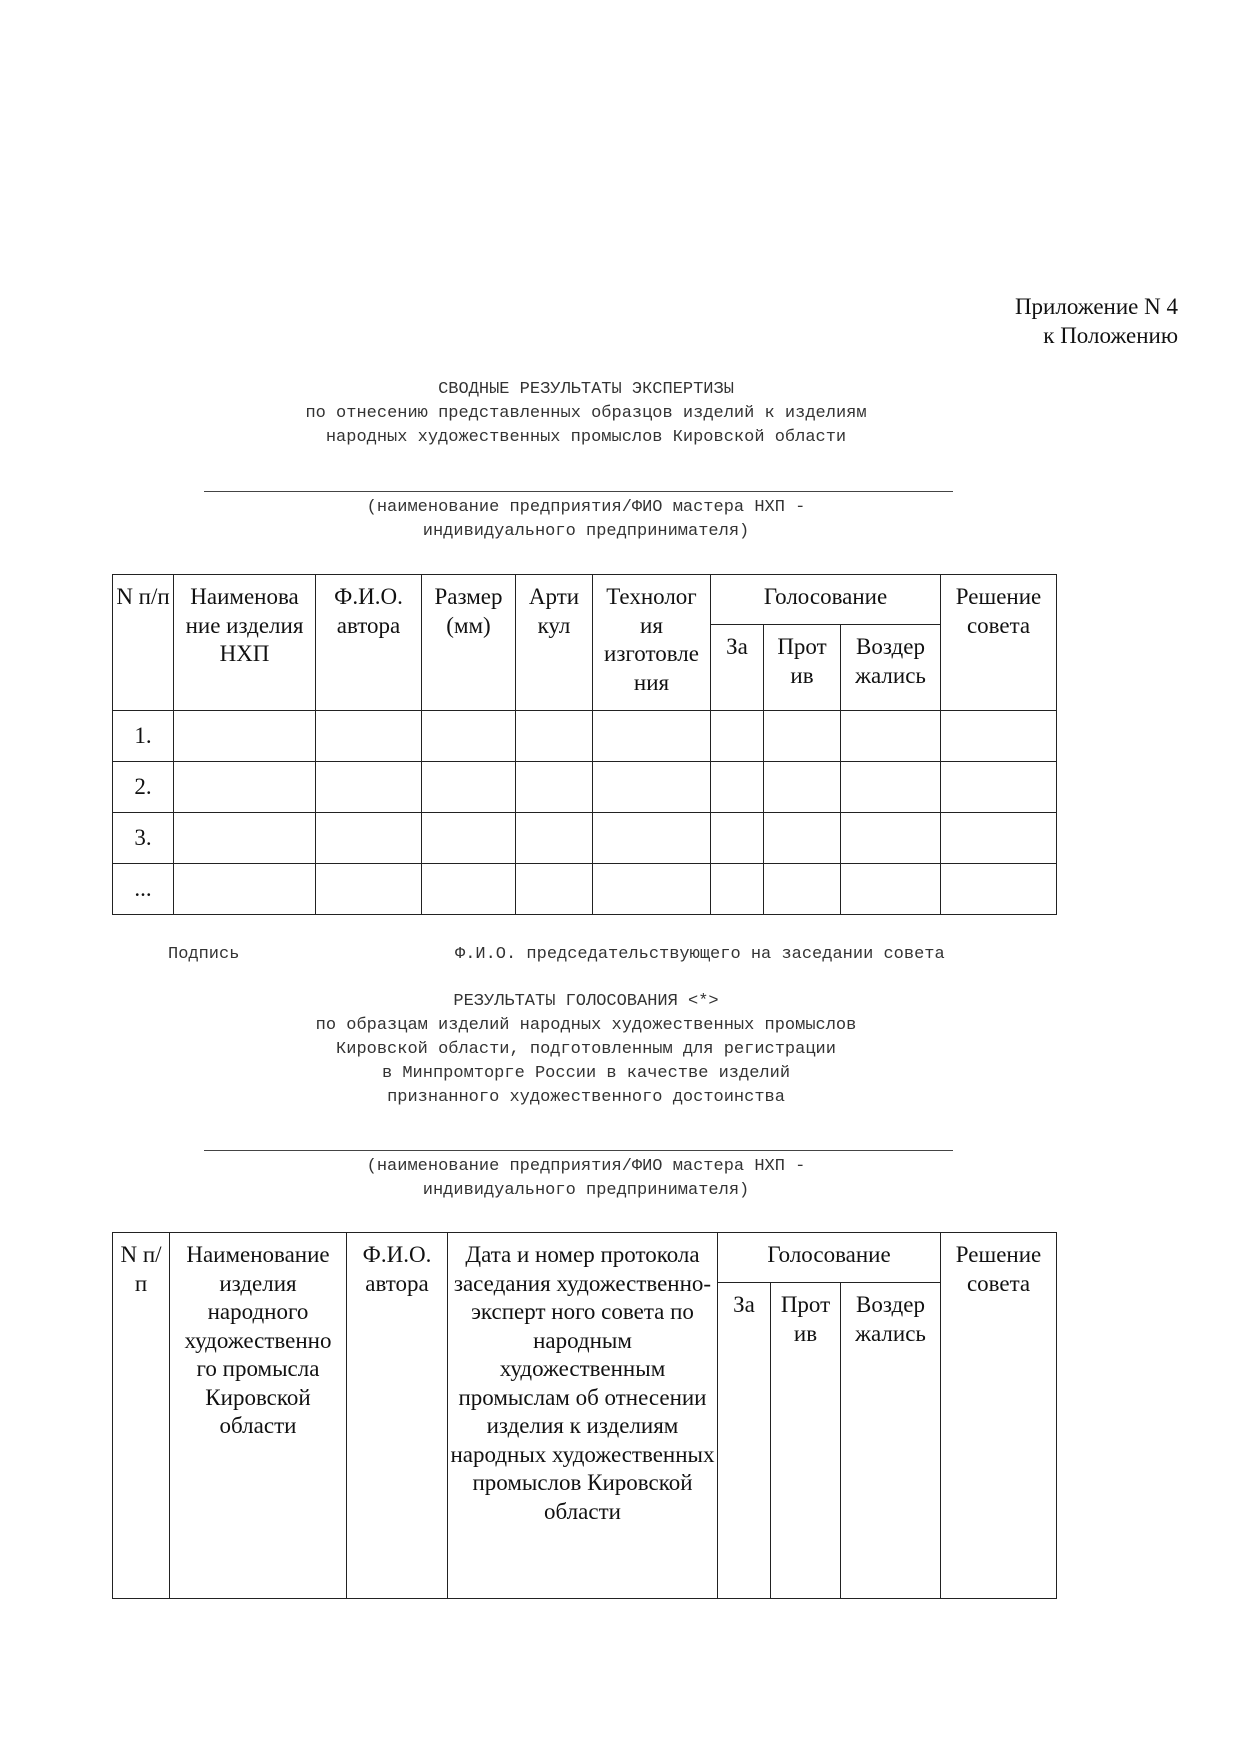 This screenshot has width=1240, height=1754. What do you see at coordinates (143, 838) in the screenshot?
I see `row-number: 3.` at bounding box center [143, 838].